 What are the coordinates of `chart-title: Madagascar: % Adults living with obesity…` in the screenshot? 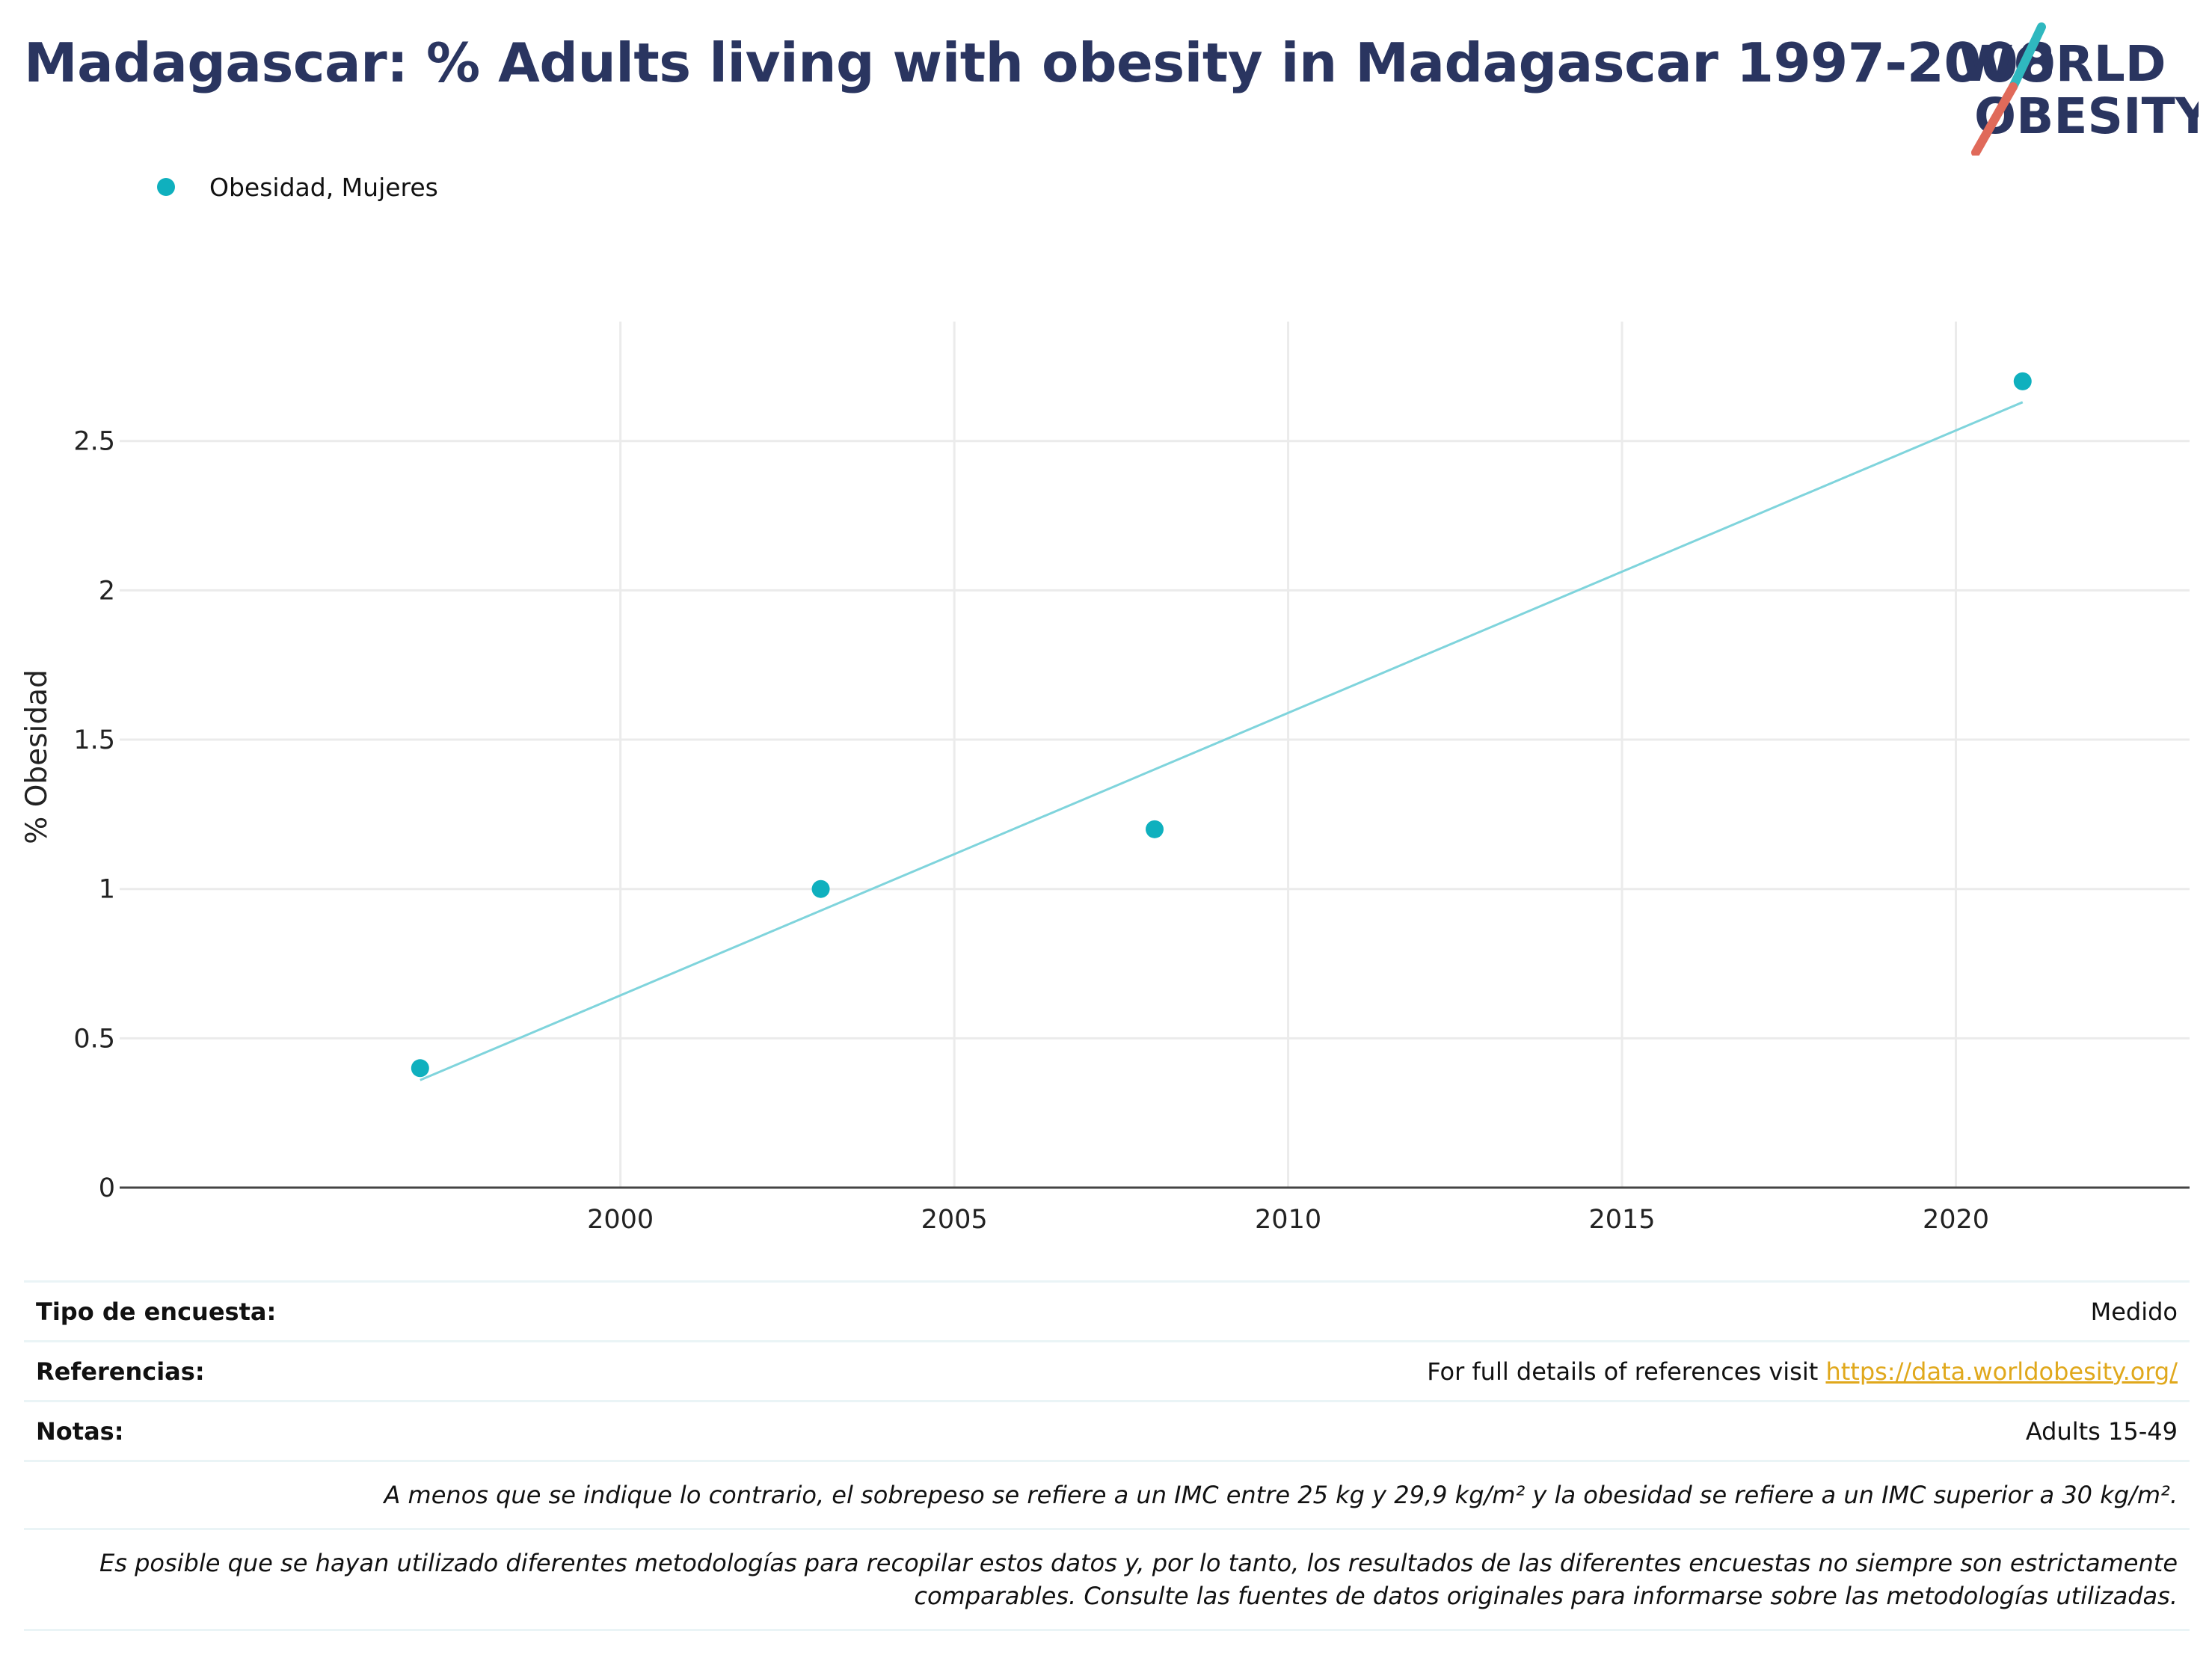 It's located at (1040, 62).